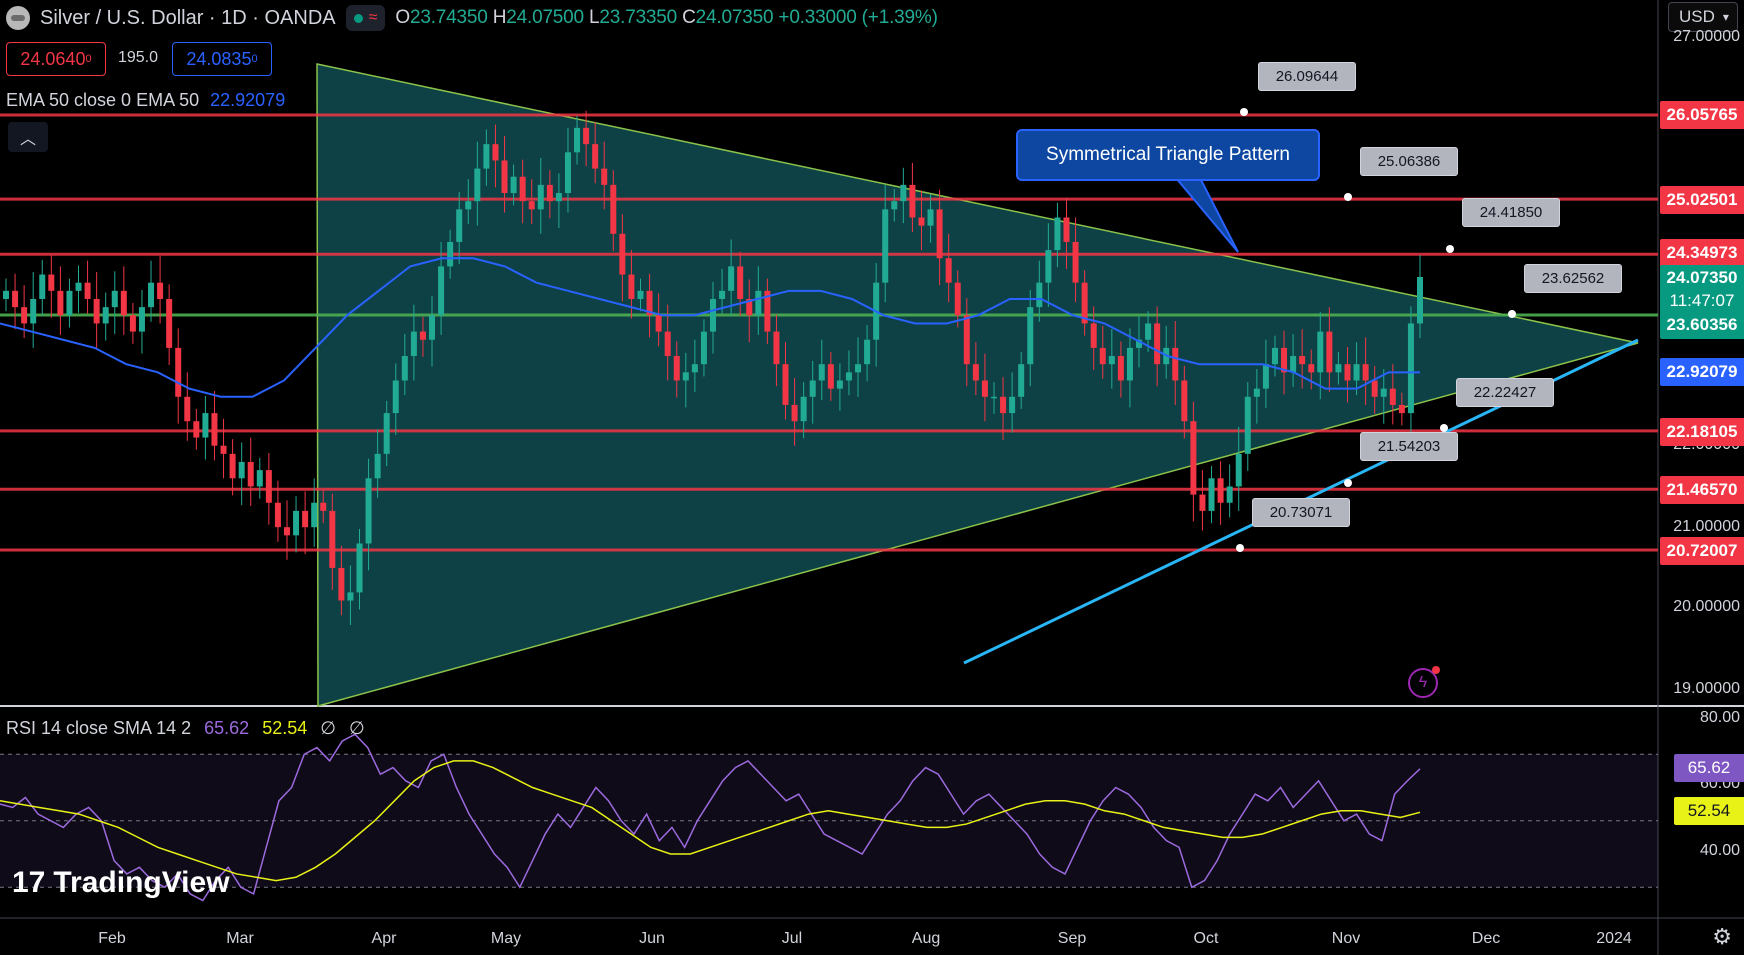  What do you see at coordinates (506, 938) in the screenshot?
I see `time-axis-tick: May` at bounding box center [506, 938].